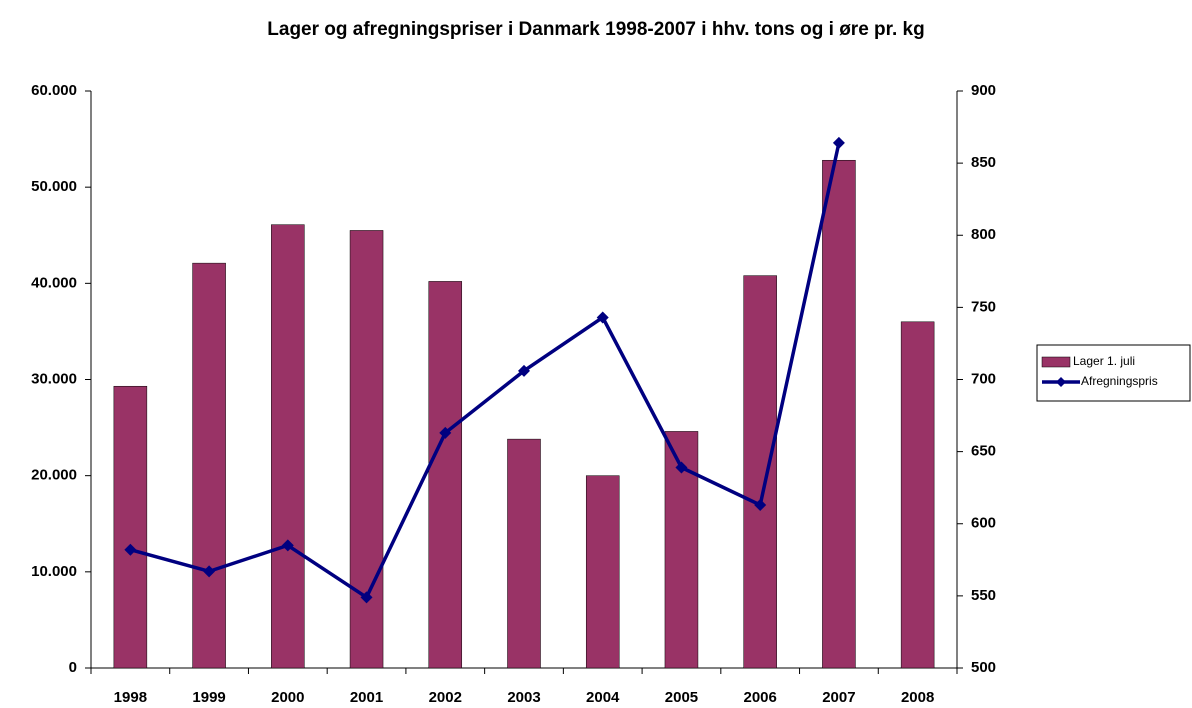 This screenshot has height=708, width=1192. Describe the element at coordinates (983, 378) in the screenshot. I see `y2-tick-label: 700` at that location.